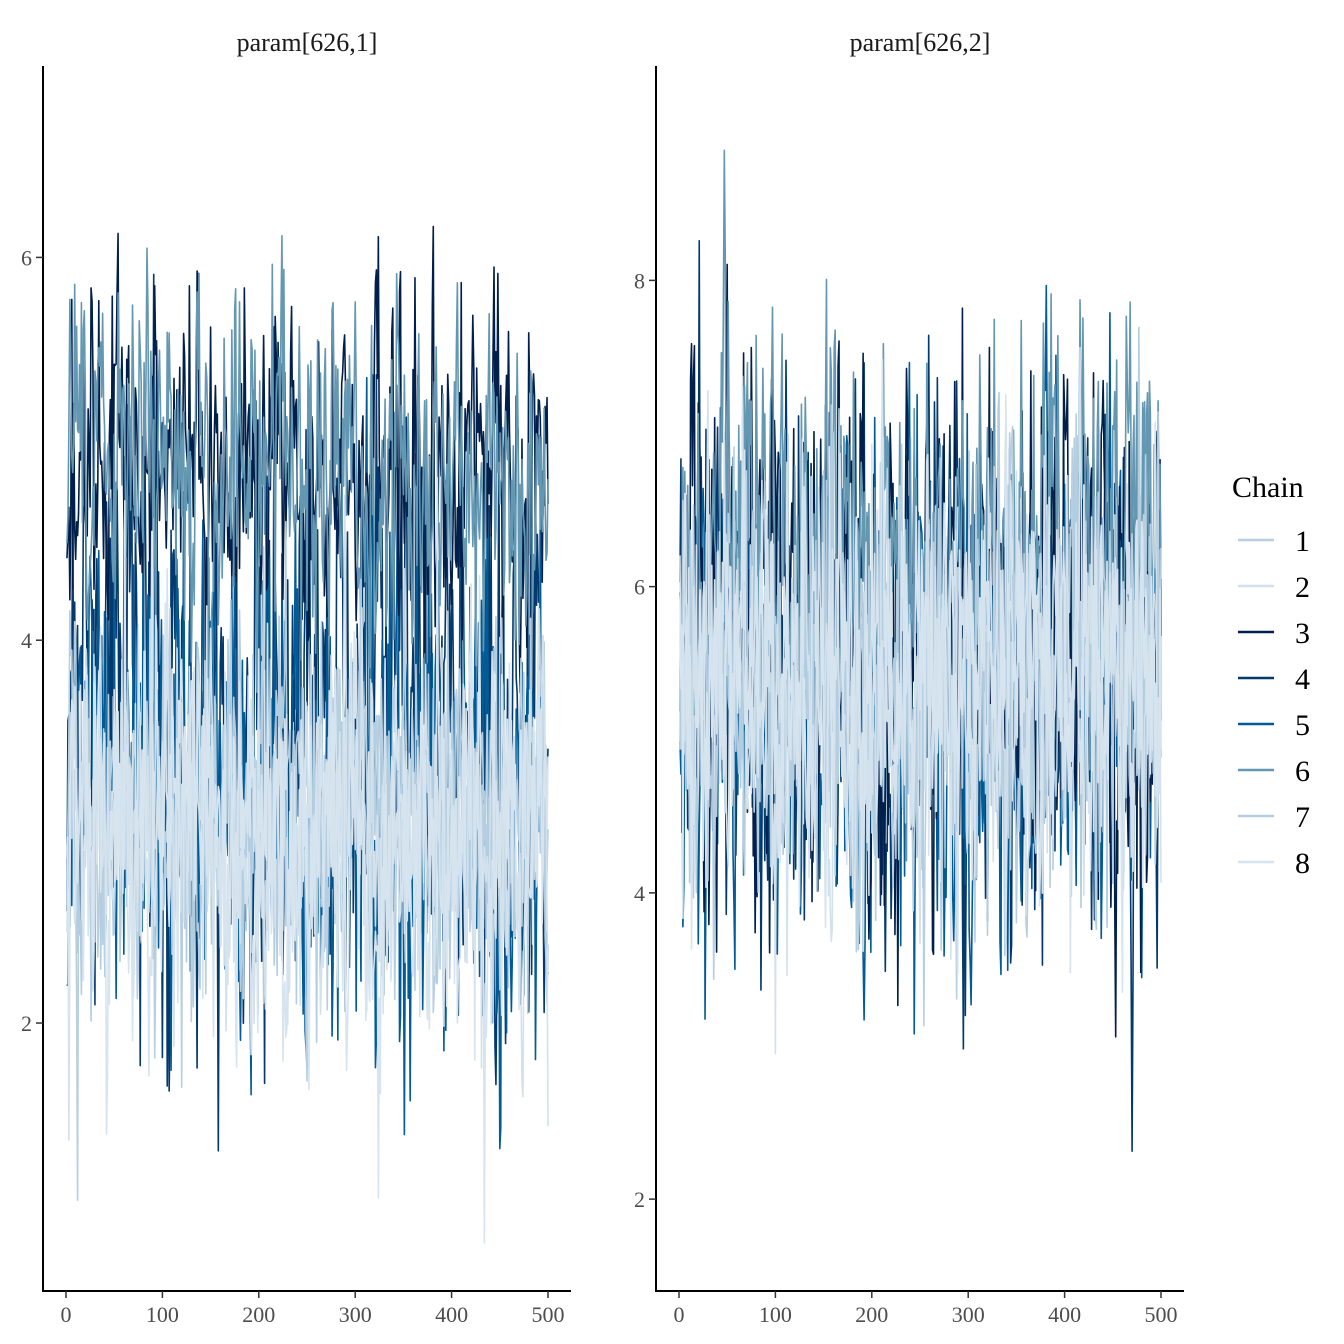  Describe the element at coordinates (1274, 541) in the screenshot. I see `legend-item-1: 1` at that location.